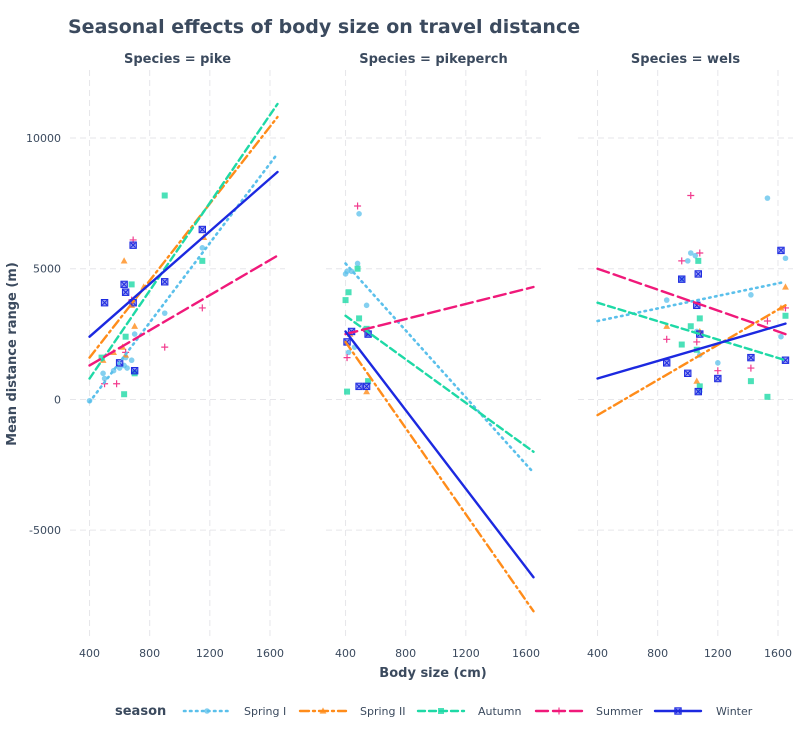 The width and height of the screenshot is (805, 736). I want to click on y-tick-label-0: 0, so click(57, 399).